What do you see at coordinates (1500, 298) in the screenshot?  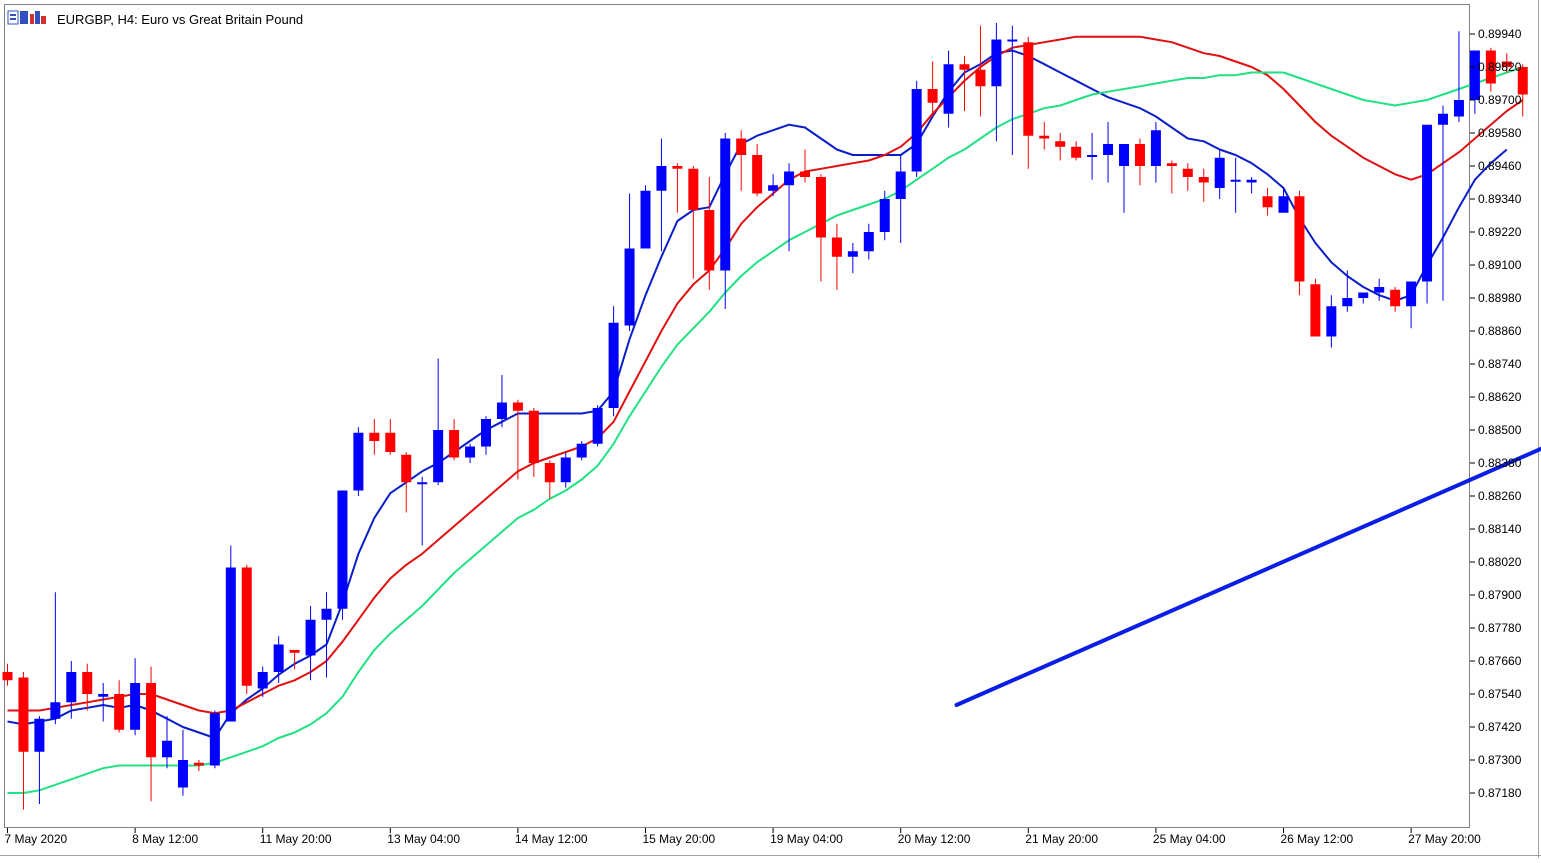 I see `y-tick-label: 0.88980` at bounding box center [1500, 298].